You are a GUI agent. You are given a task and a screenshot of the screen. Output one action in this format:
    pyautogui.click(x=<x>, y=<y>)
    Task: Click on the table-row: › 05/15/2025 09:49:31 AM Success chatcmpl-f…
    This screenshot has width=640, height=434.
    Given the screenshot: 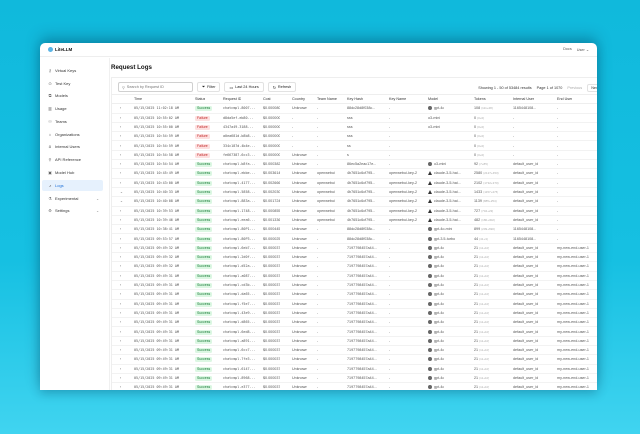 What is the action you would take?
    pyautogui.click(x=354, y=304)
    